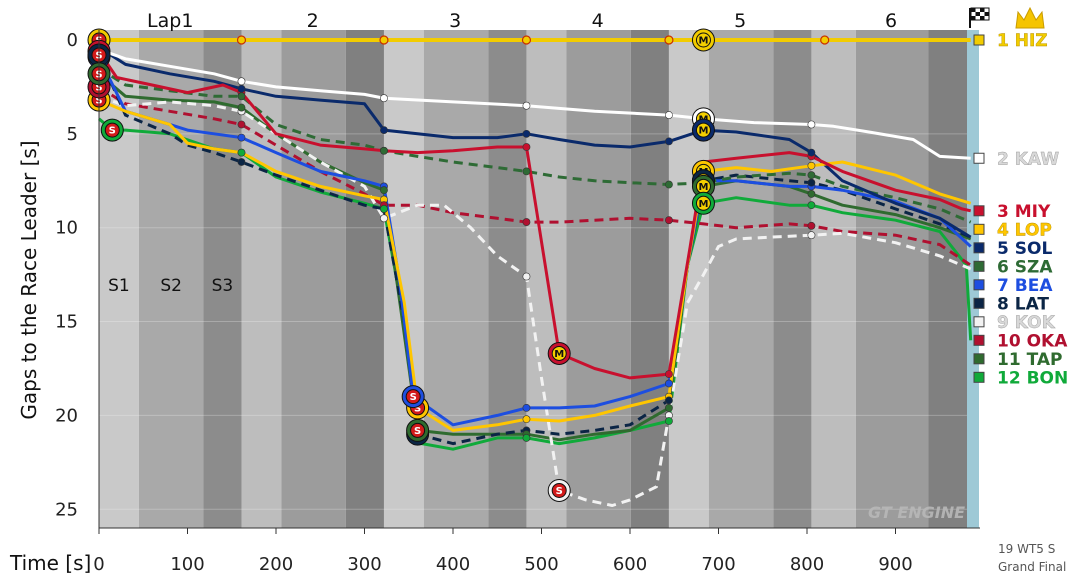  Describe the element at coordinates (1022, 41) in the screenshot. I see `legend-label-hiz: 1 HIZ` at that location.